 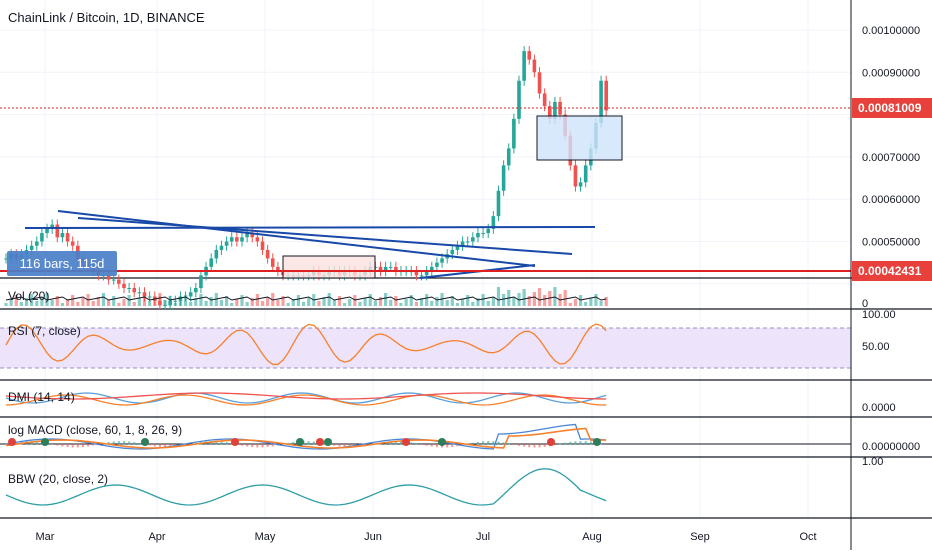 What do you see at coordinates (879, 408) in the screenshot?
I see `pane-tick-label: 0.0000` at bounding box center [879, 408].